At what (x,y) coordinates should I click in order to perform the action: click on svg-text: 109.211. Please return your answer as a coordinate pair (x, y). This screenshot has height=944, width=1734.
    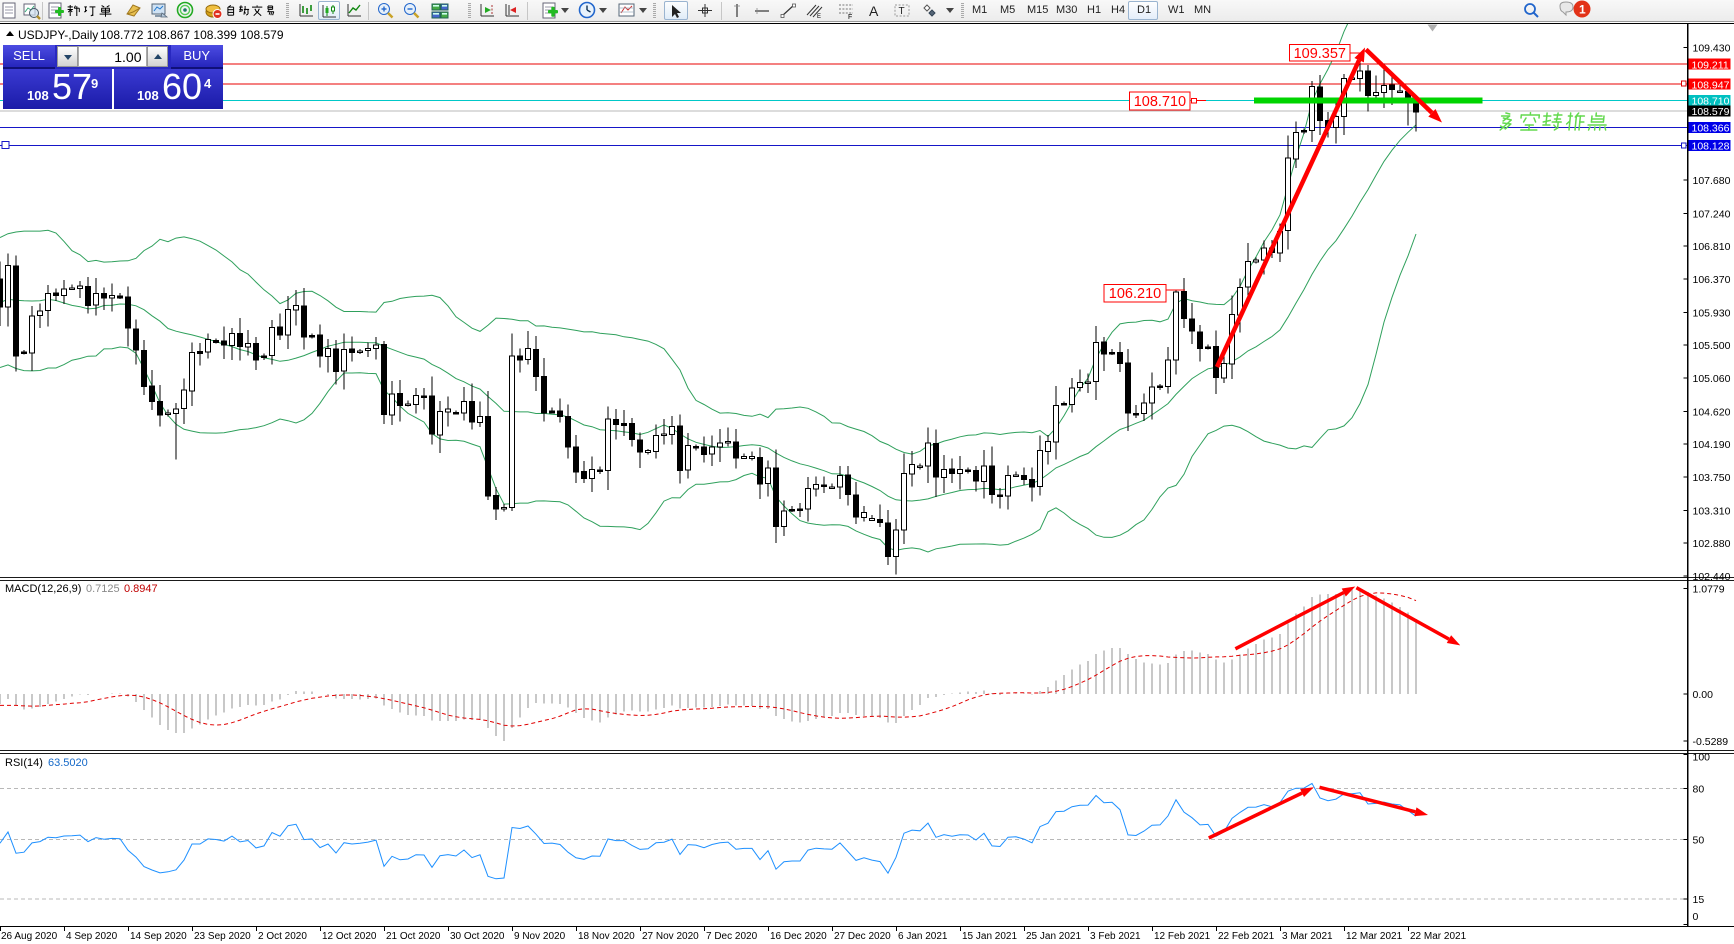
    Looking at the image, I should click on (1710, 65).